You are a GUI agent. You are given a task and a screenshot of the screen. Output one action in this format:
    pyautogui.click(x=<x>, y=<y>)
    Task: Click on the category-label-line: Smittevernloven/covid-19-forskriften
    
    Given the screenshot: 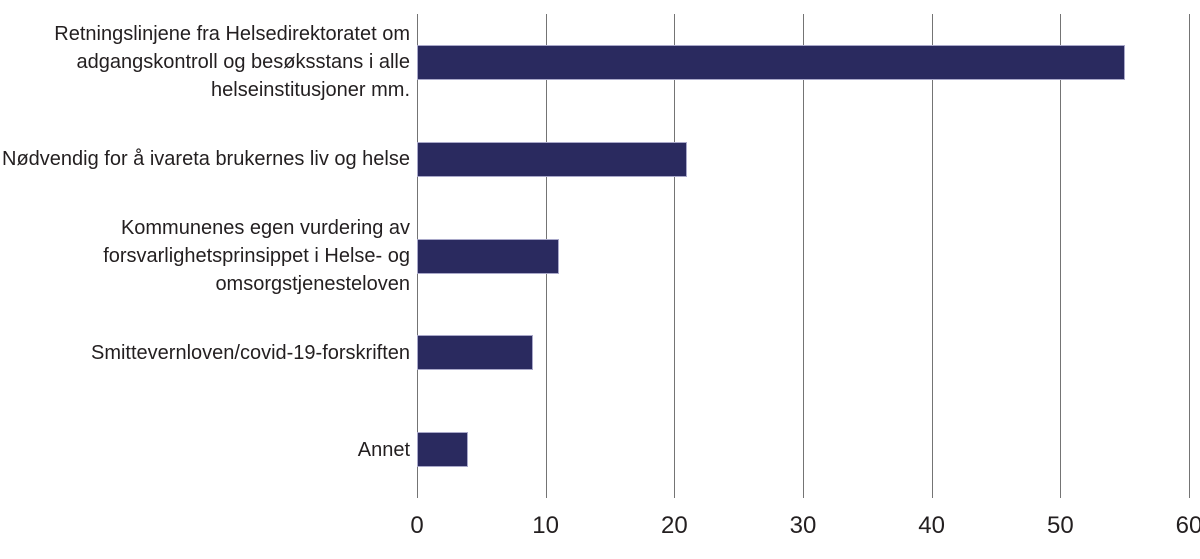 What is the action you would take?
    pyautogui.click(x=250, y=352)
    